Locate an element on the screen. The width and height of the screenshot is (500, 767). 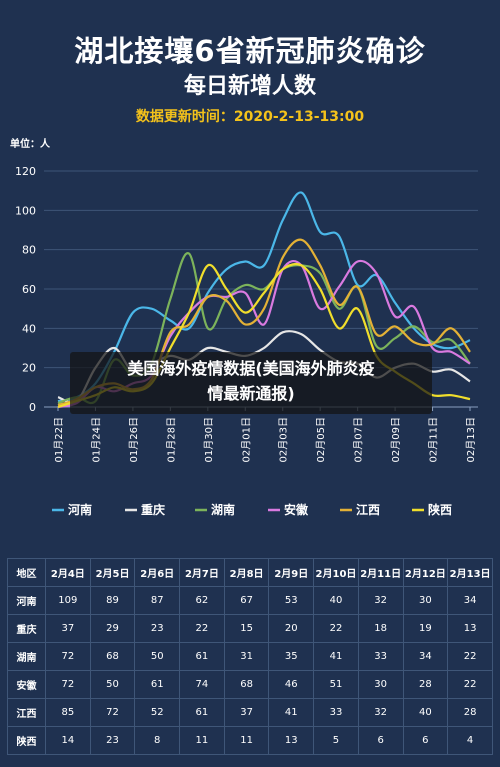
table-header-date: 2月7日 is located at coordinates (202, 572).